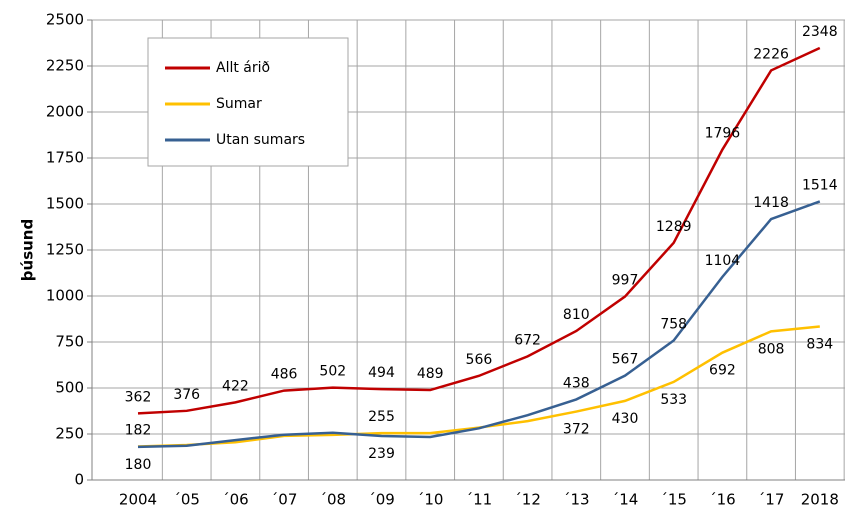  Describe the element at coordinates (65, 250) in the screenshot. I see `y-tick-label: 1250` at that location.